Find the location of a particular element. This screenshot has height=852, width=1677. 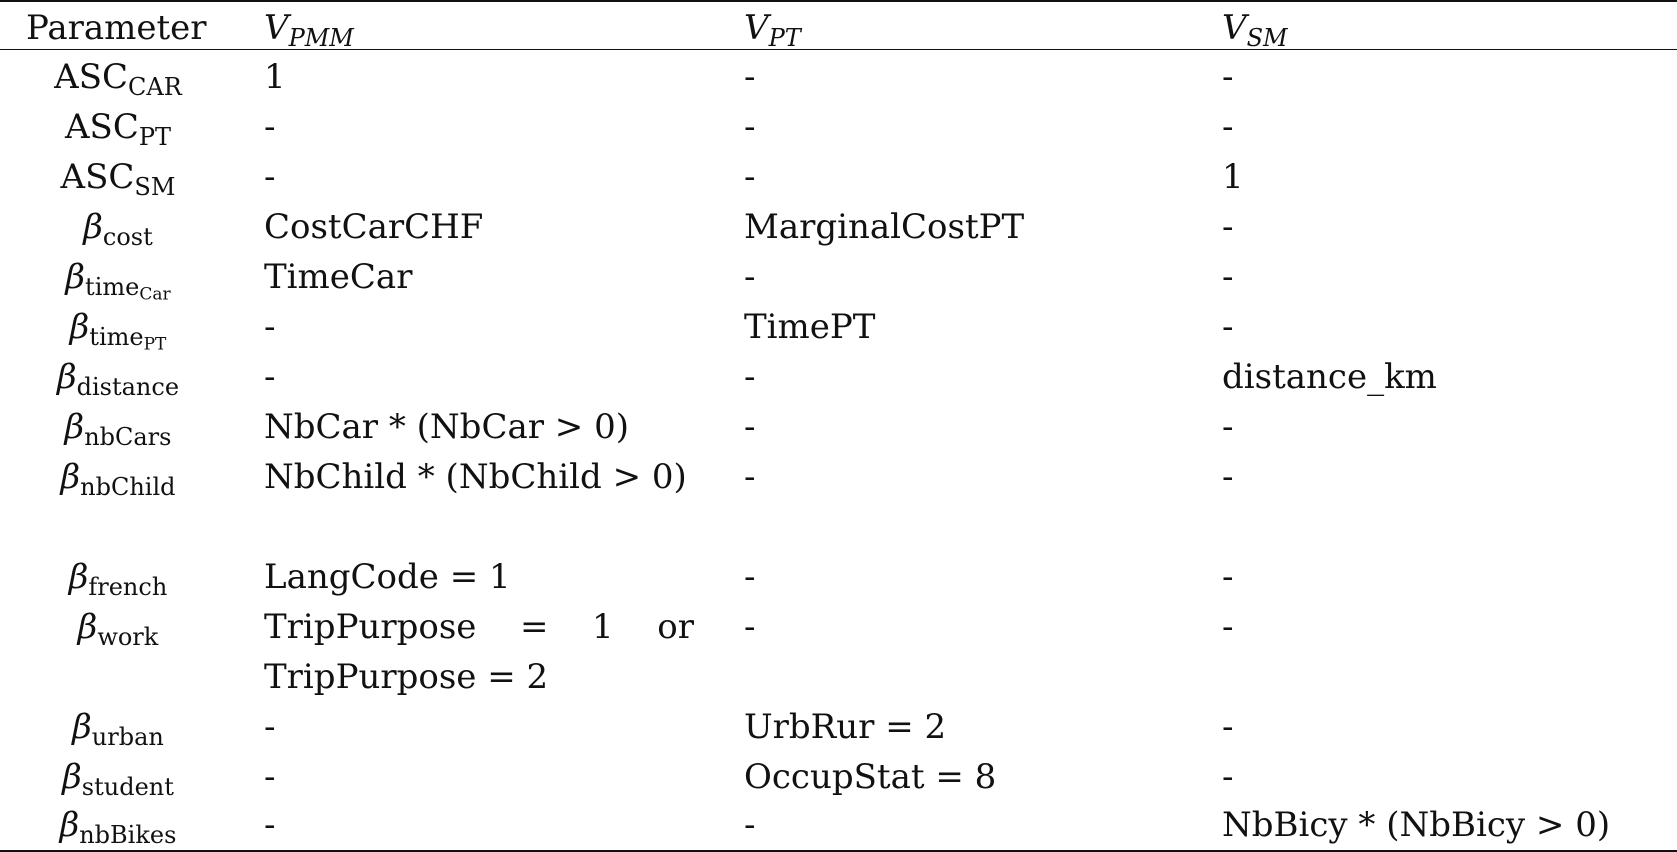

param-subscript: PT is located at coordinates (155, 137).